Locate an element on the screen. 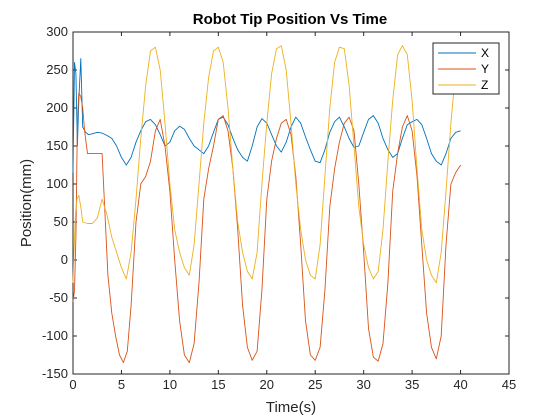 This screenshot has height=420, width=560. x-tick-label: 10 is located at coordinates (170, 384).